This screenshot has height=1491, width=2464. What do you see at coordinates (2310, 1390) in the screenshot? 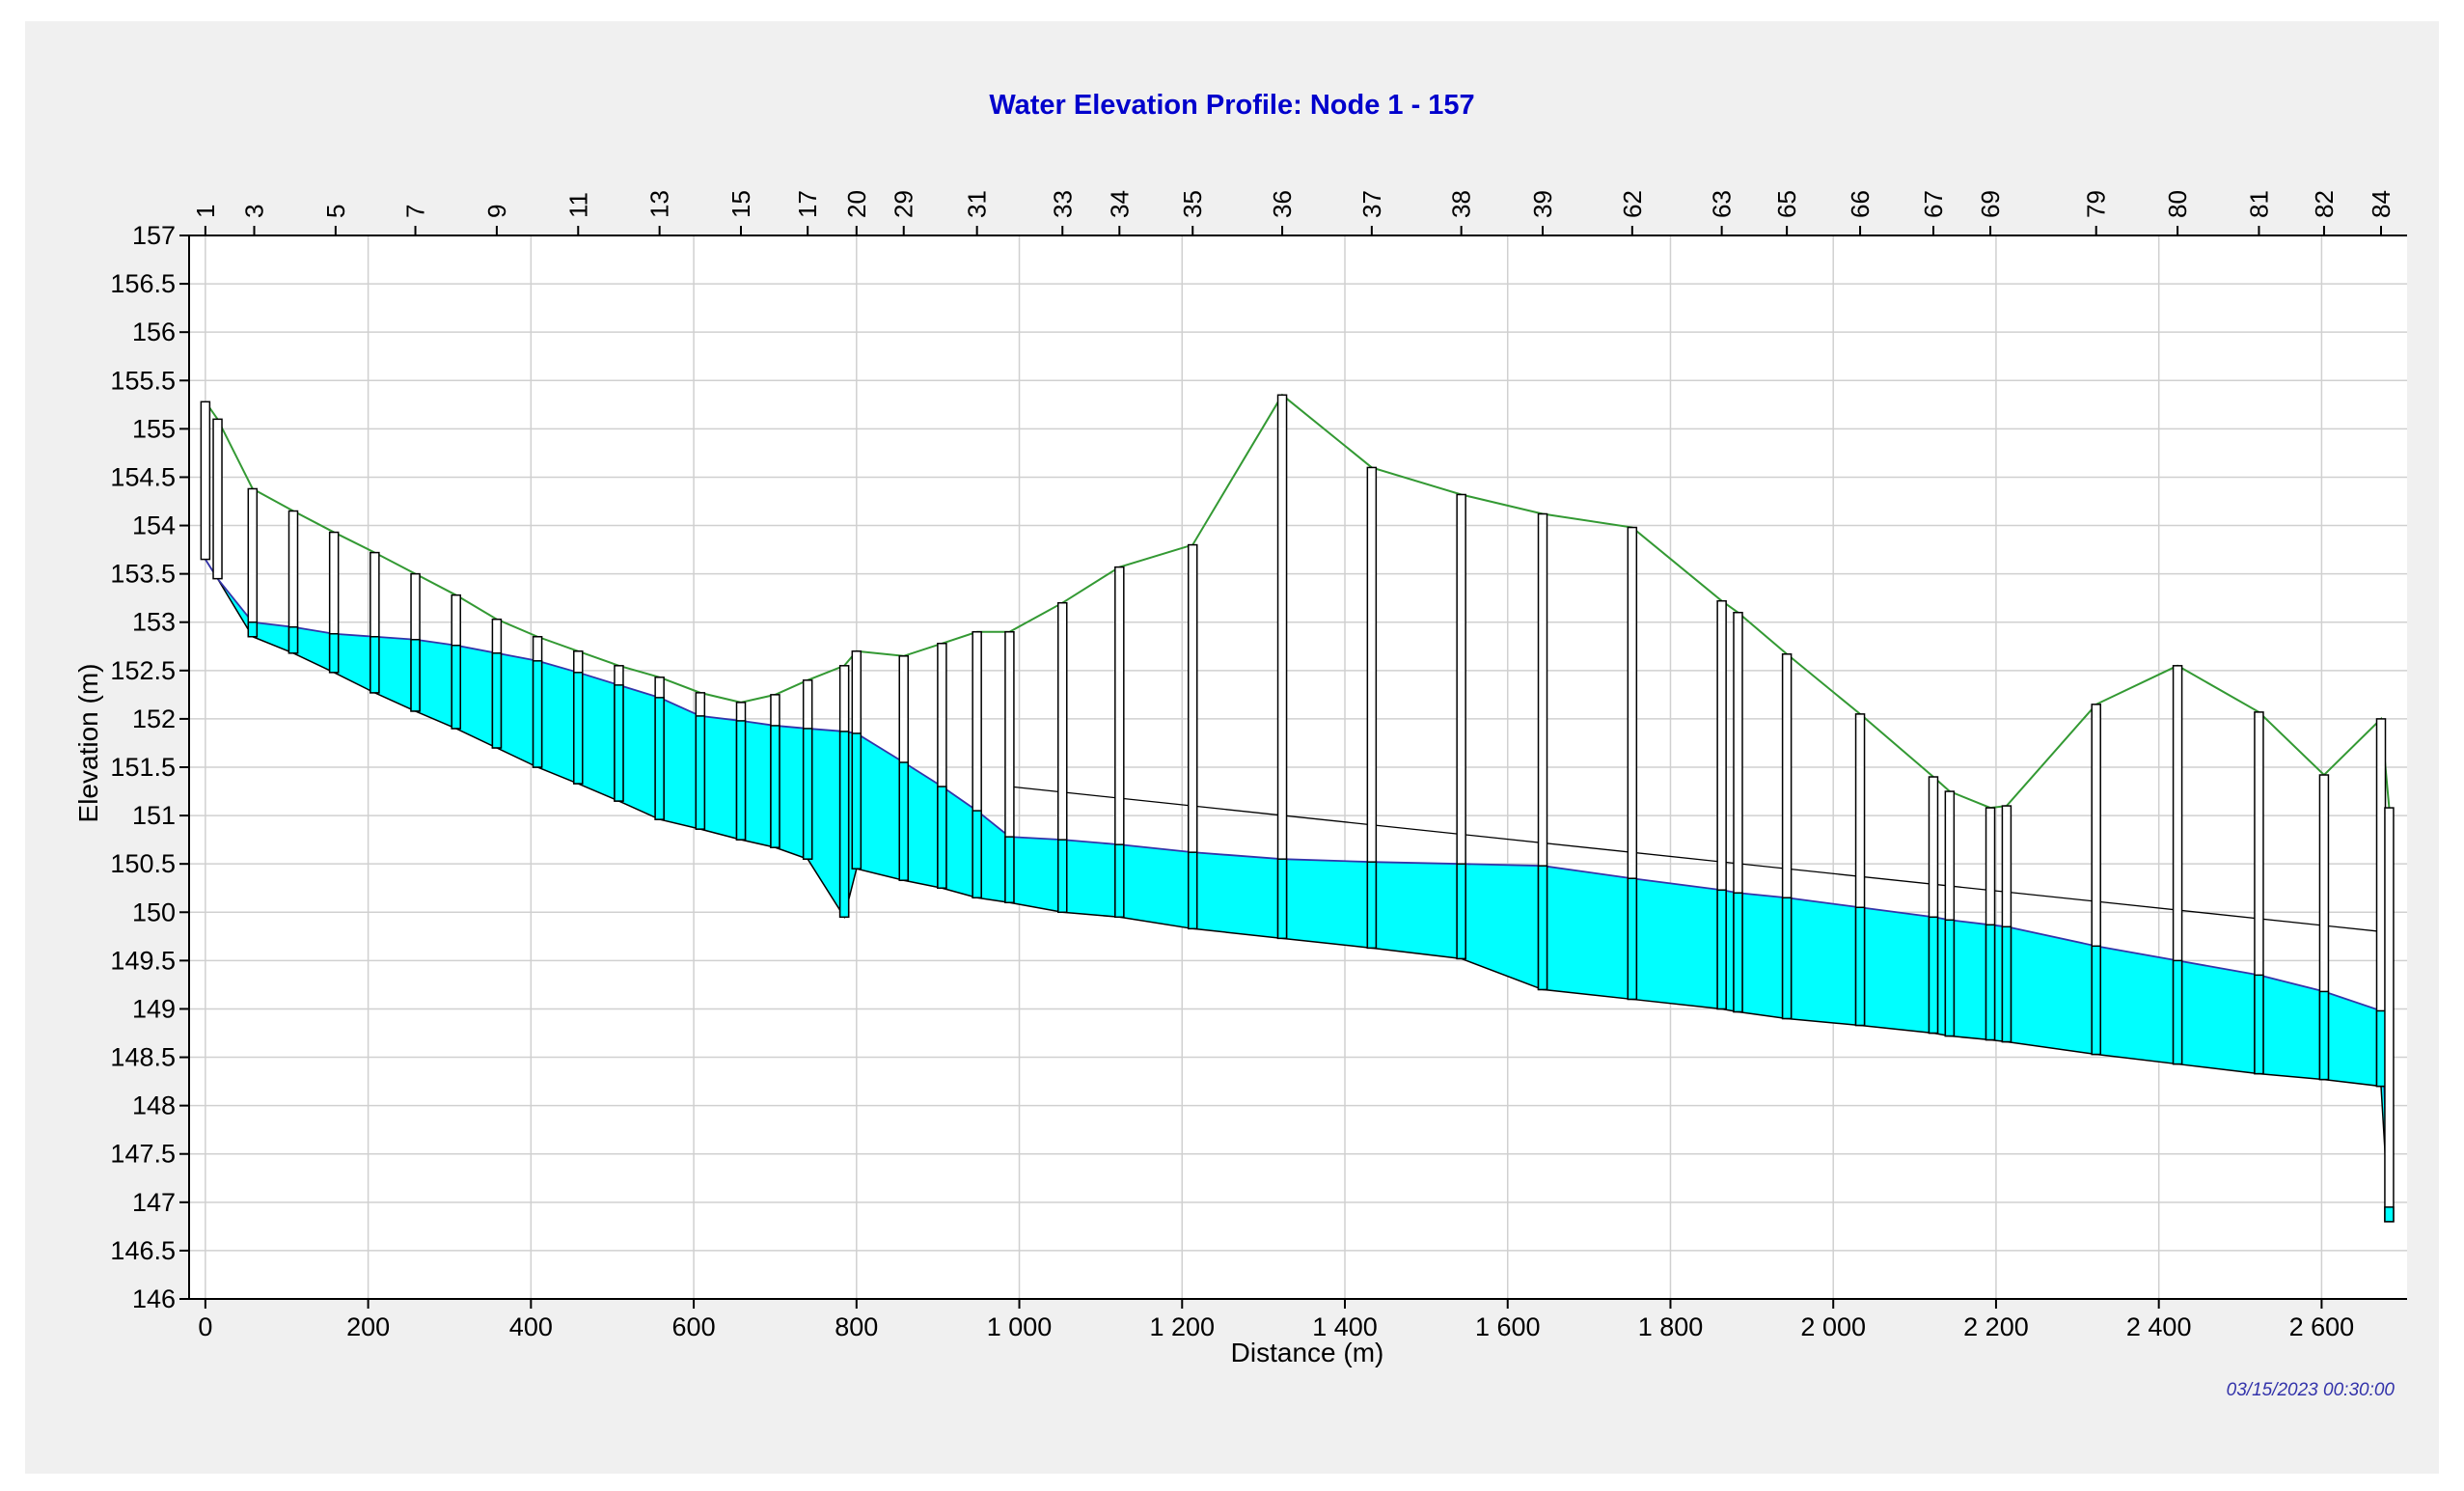
I see `timestamp: 03/15/2023 00:30:00` at bounding box center [2310, 1390].